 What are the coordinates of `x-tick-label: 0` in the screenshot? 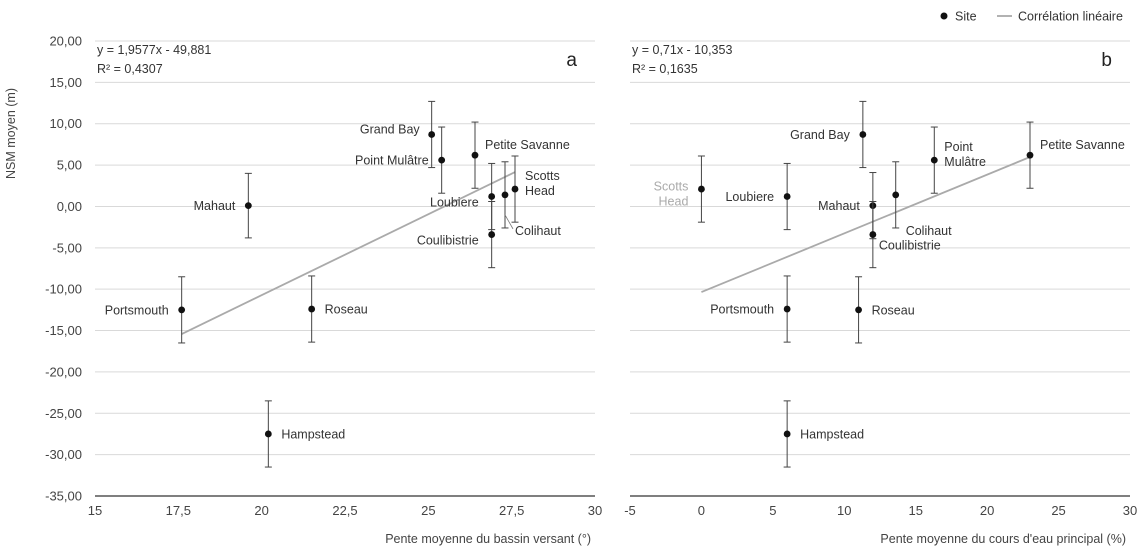 It's located at (701, 510).